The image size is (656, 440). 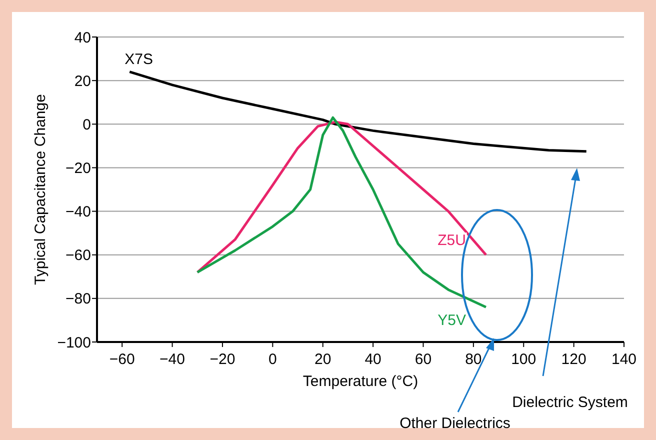 What do you see at coordinates (78, 212) in the screenshot?
I see `y-tick-label: −40` at bounding box center [78, 212].